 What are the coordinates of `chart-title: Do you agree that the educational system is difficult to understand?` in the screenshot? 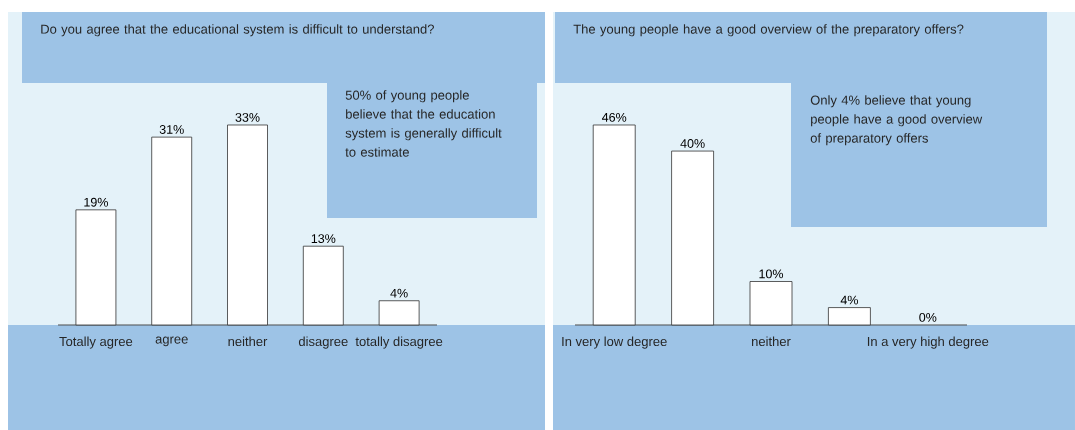 It's located at (237, 30).